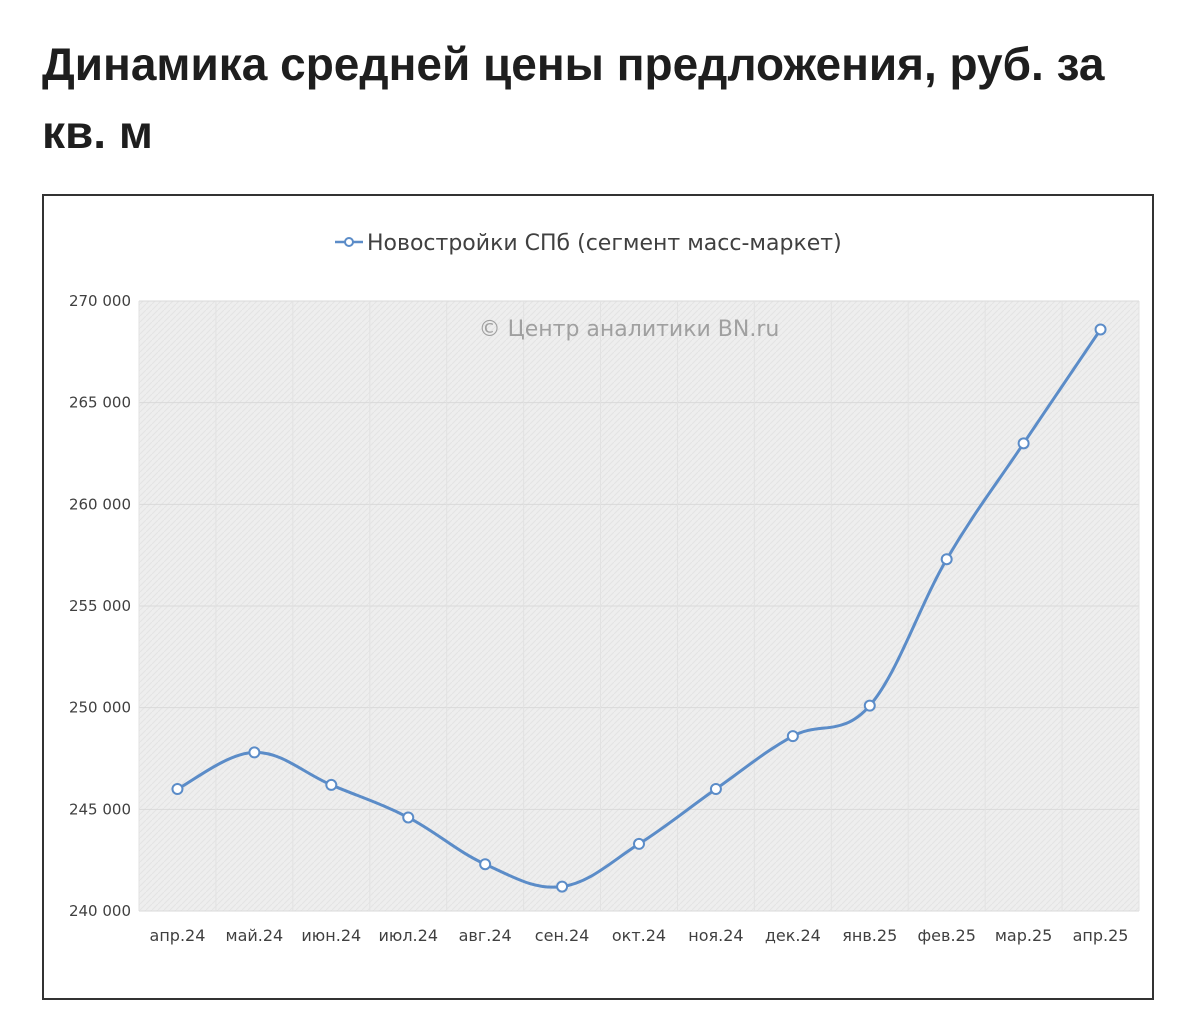  I want to click on y-tick-label: 240 000, so click(100, 911).